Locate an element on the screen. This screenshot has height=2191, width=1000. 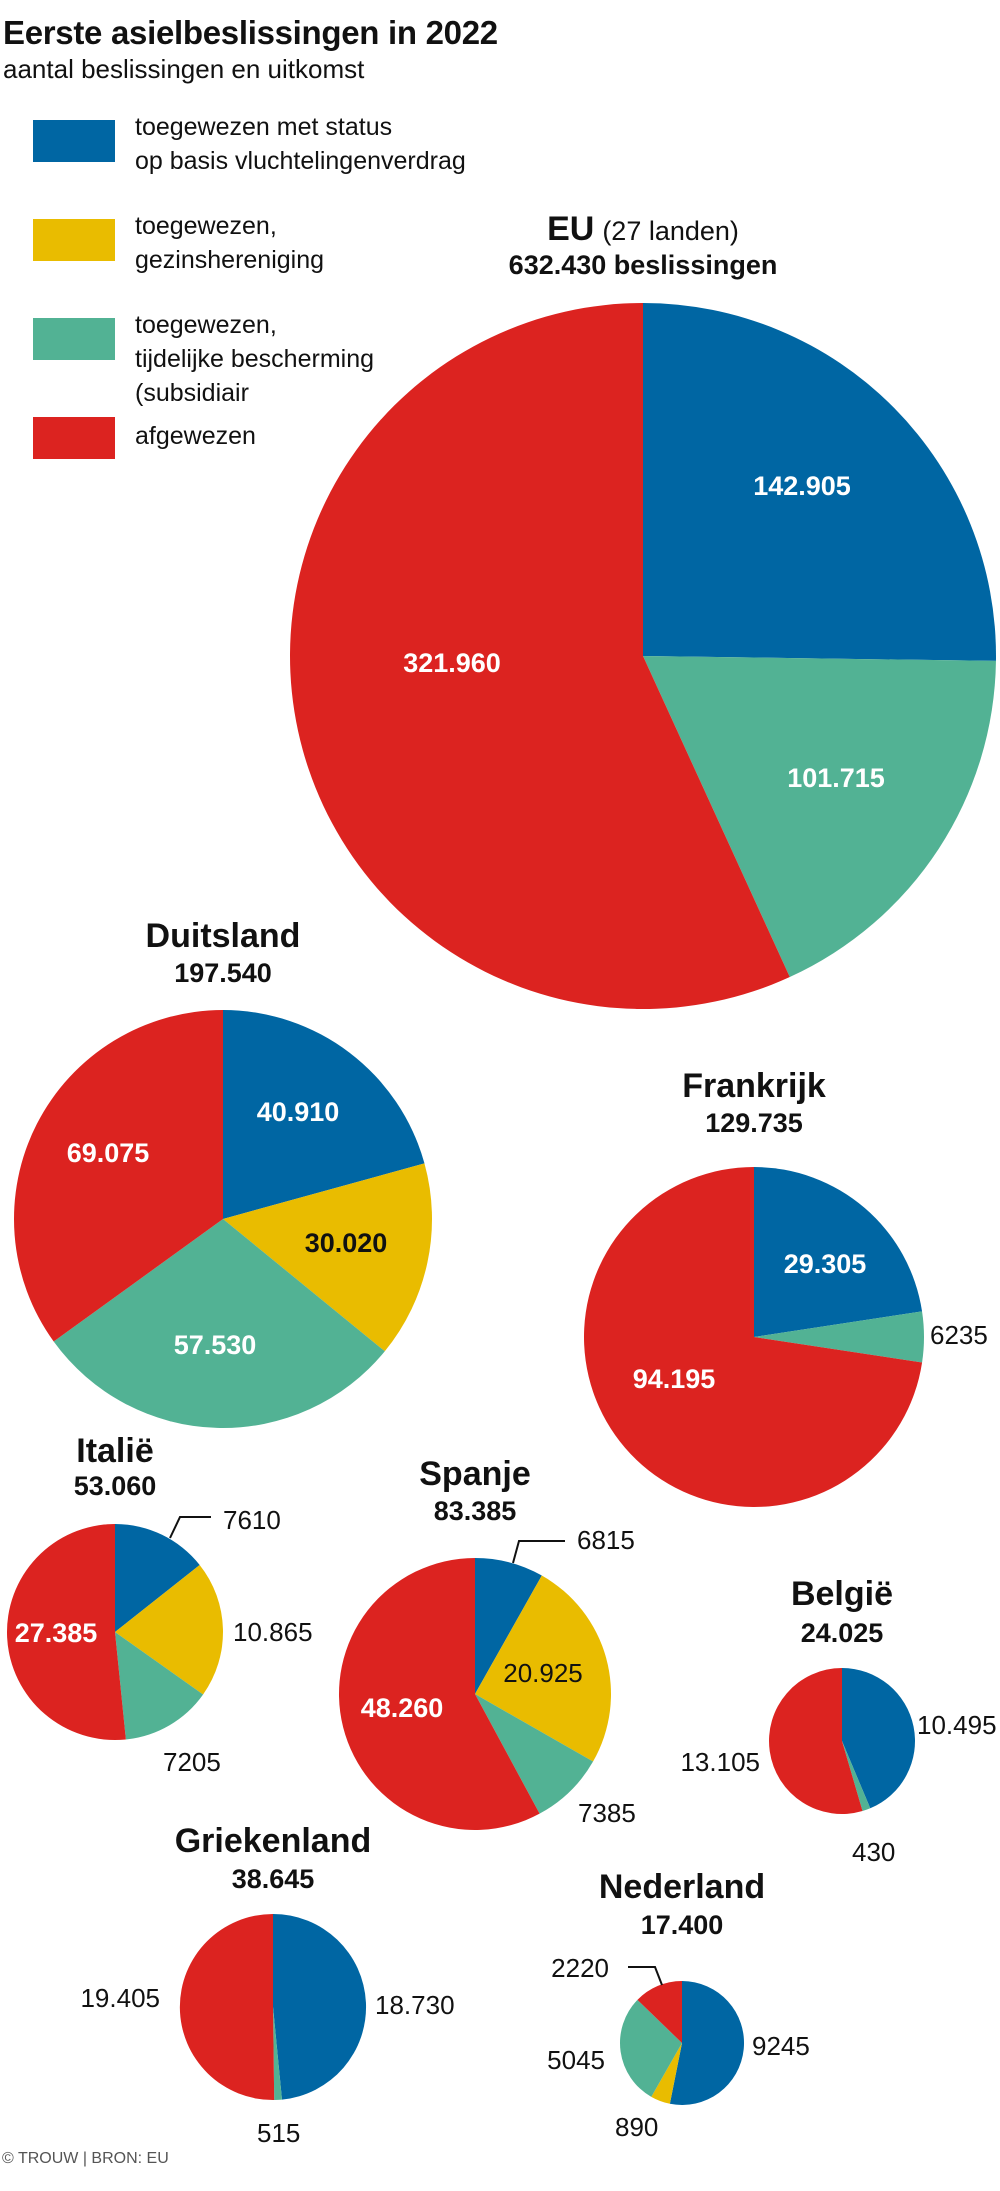
pie-title: EU (27 landen) is located at coordinates (643, 229).